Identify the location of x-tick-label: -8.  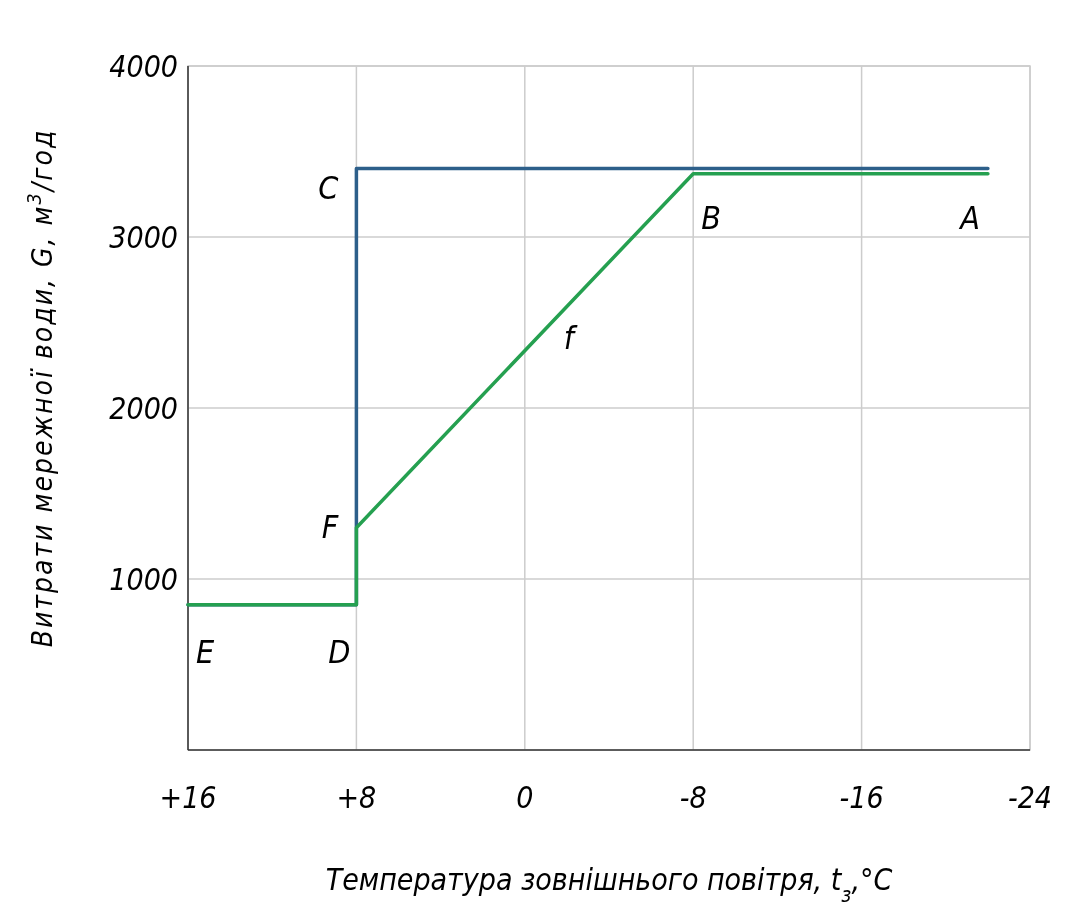
(693, 797).